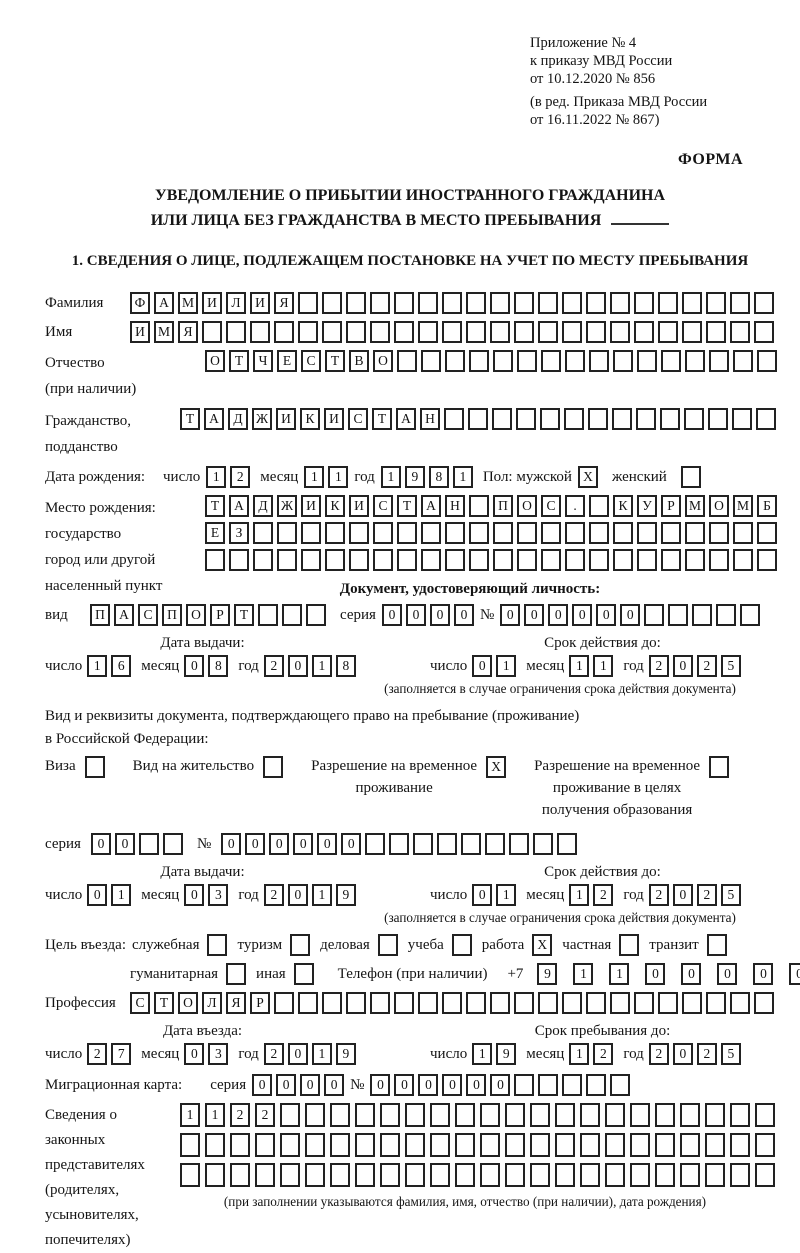  I want to click on form-cell: П, so click(100, 615).